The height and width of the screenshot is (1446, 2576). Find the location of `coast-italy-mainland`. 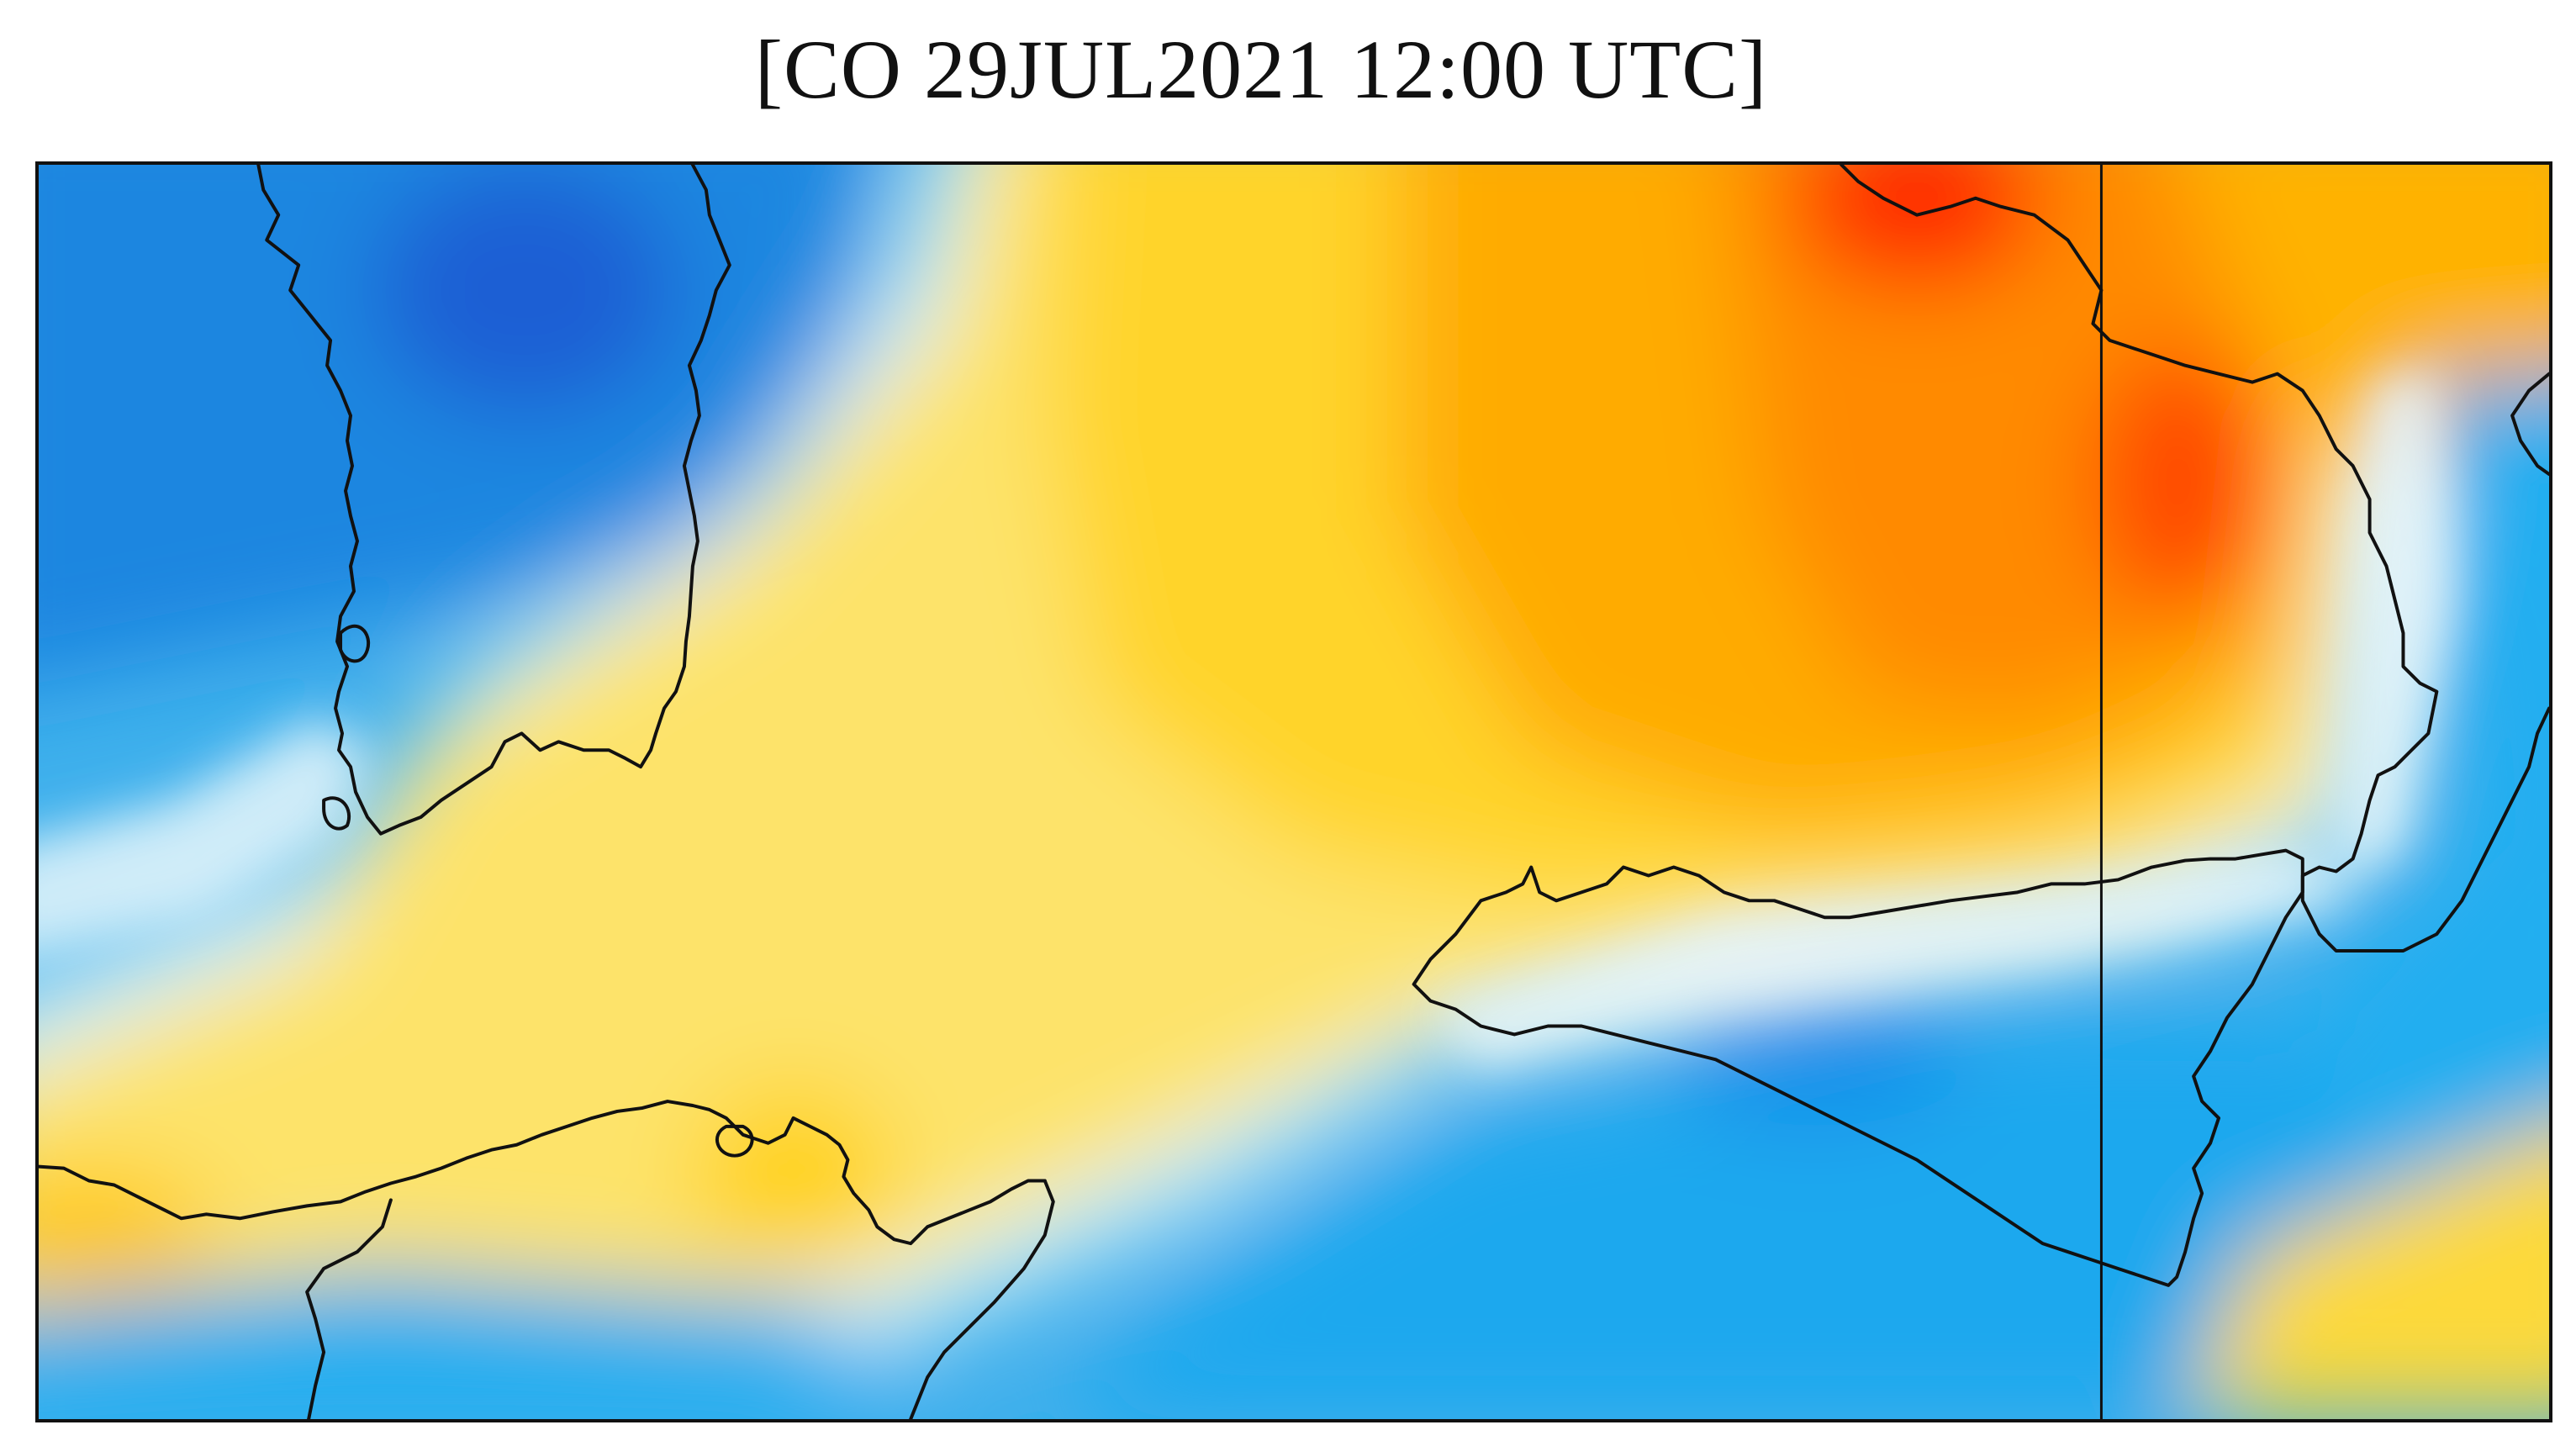

coast-italy-mainland is located at coordinates (2194, 559).